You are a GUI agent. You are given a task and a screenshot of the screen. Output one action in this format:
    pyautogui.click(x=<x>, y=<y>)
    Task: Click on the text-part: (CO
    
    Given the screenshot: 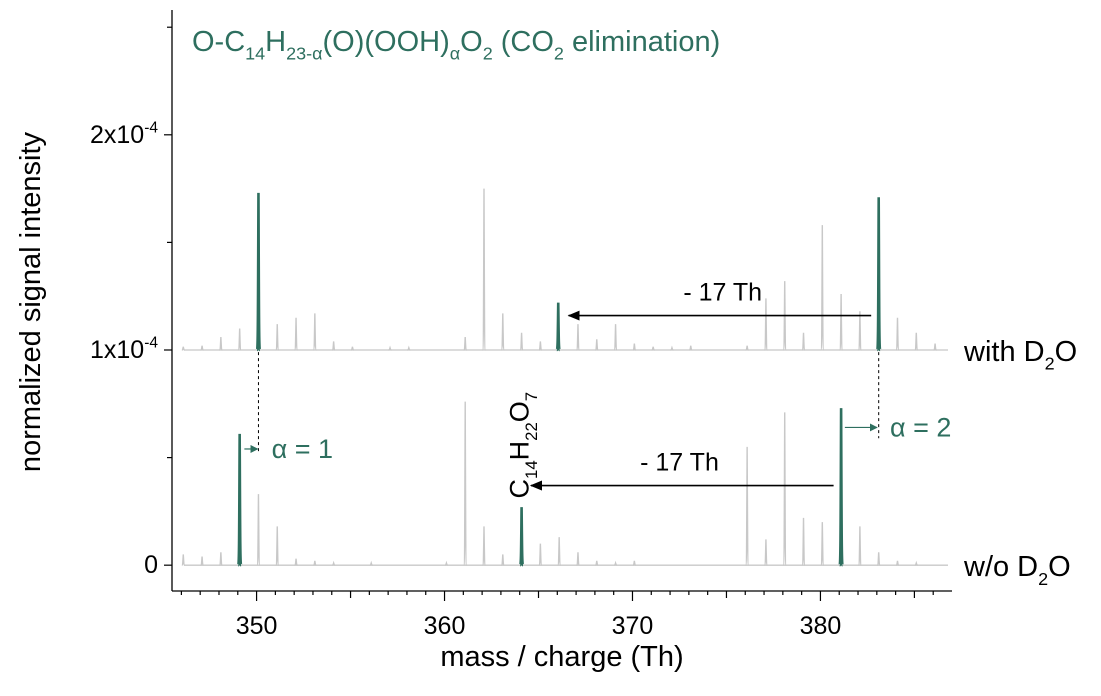 What is the action you would take?
    pyautogui.click(x=523, y=42)
    